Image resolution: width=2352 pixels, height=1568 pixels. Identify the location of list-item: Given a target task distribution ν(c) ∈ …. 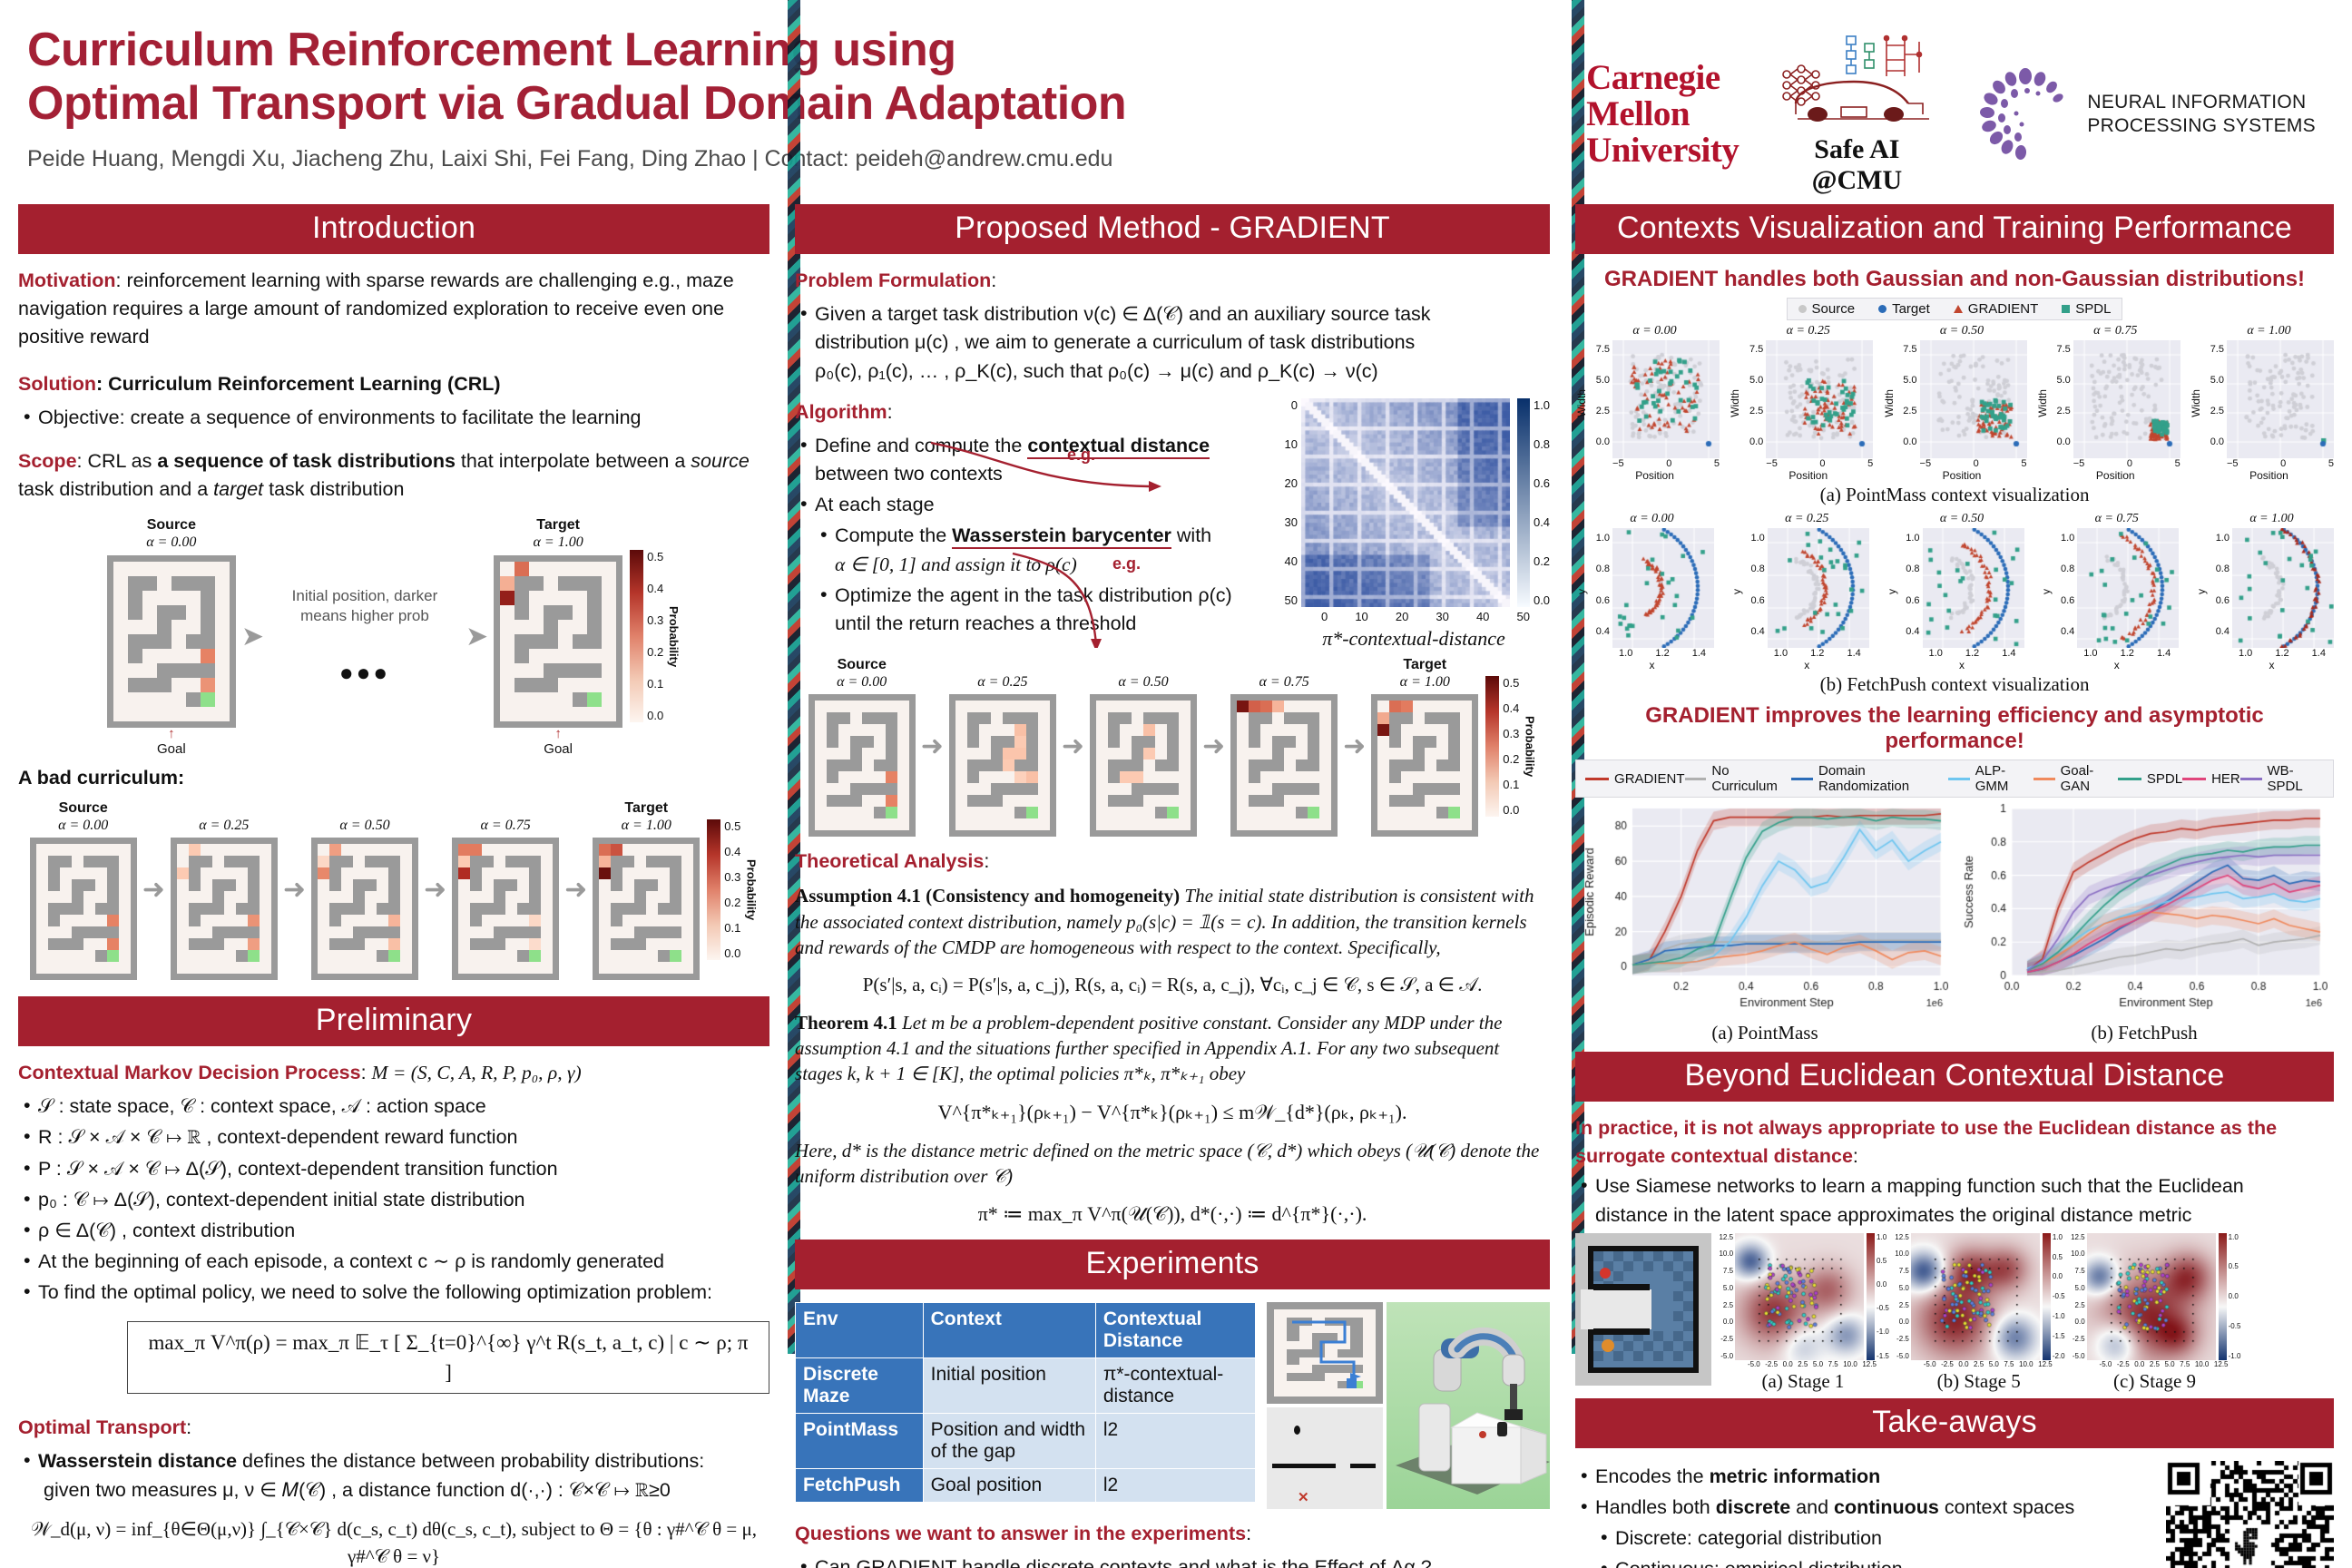
(1172, 342).